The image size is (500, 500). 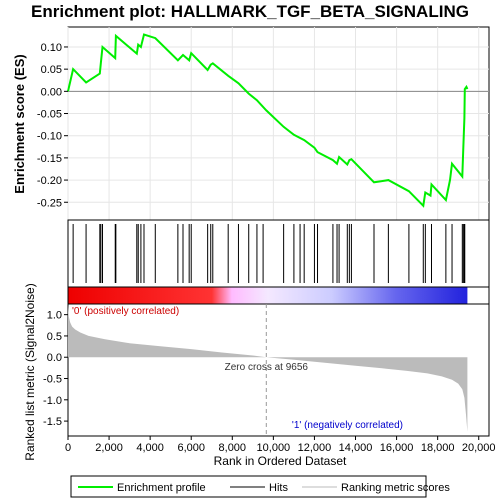 I want to click on metric-y-tick-label: 0.5, so click(x=54, y=337).